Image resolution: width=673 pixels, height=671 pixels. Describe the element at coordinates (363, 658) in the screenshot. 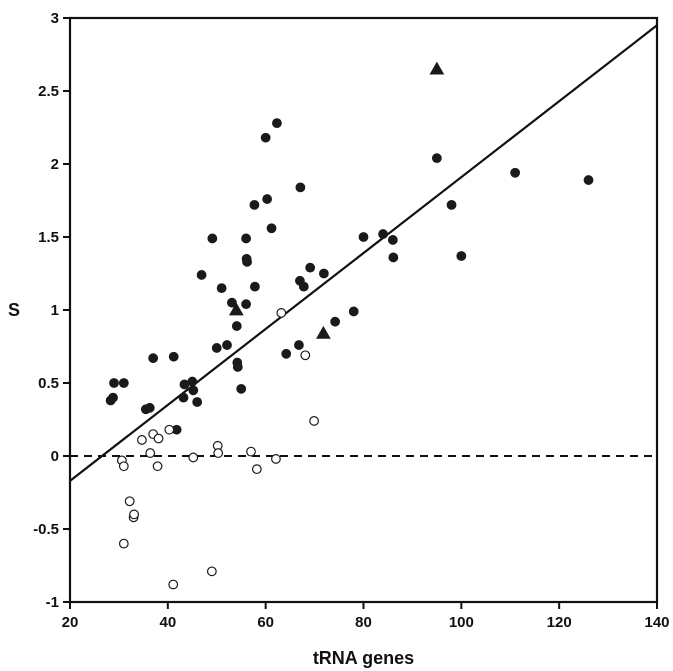

I see `x-axis-title: tRNA genes` at that location.